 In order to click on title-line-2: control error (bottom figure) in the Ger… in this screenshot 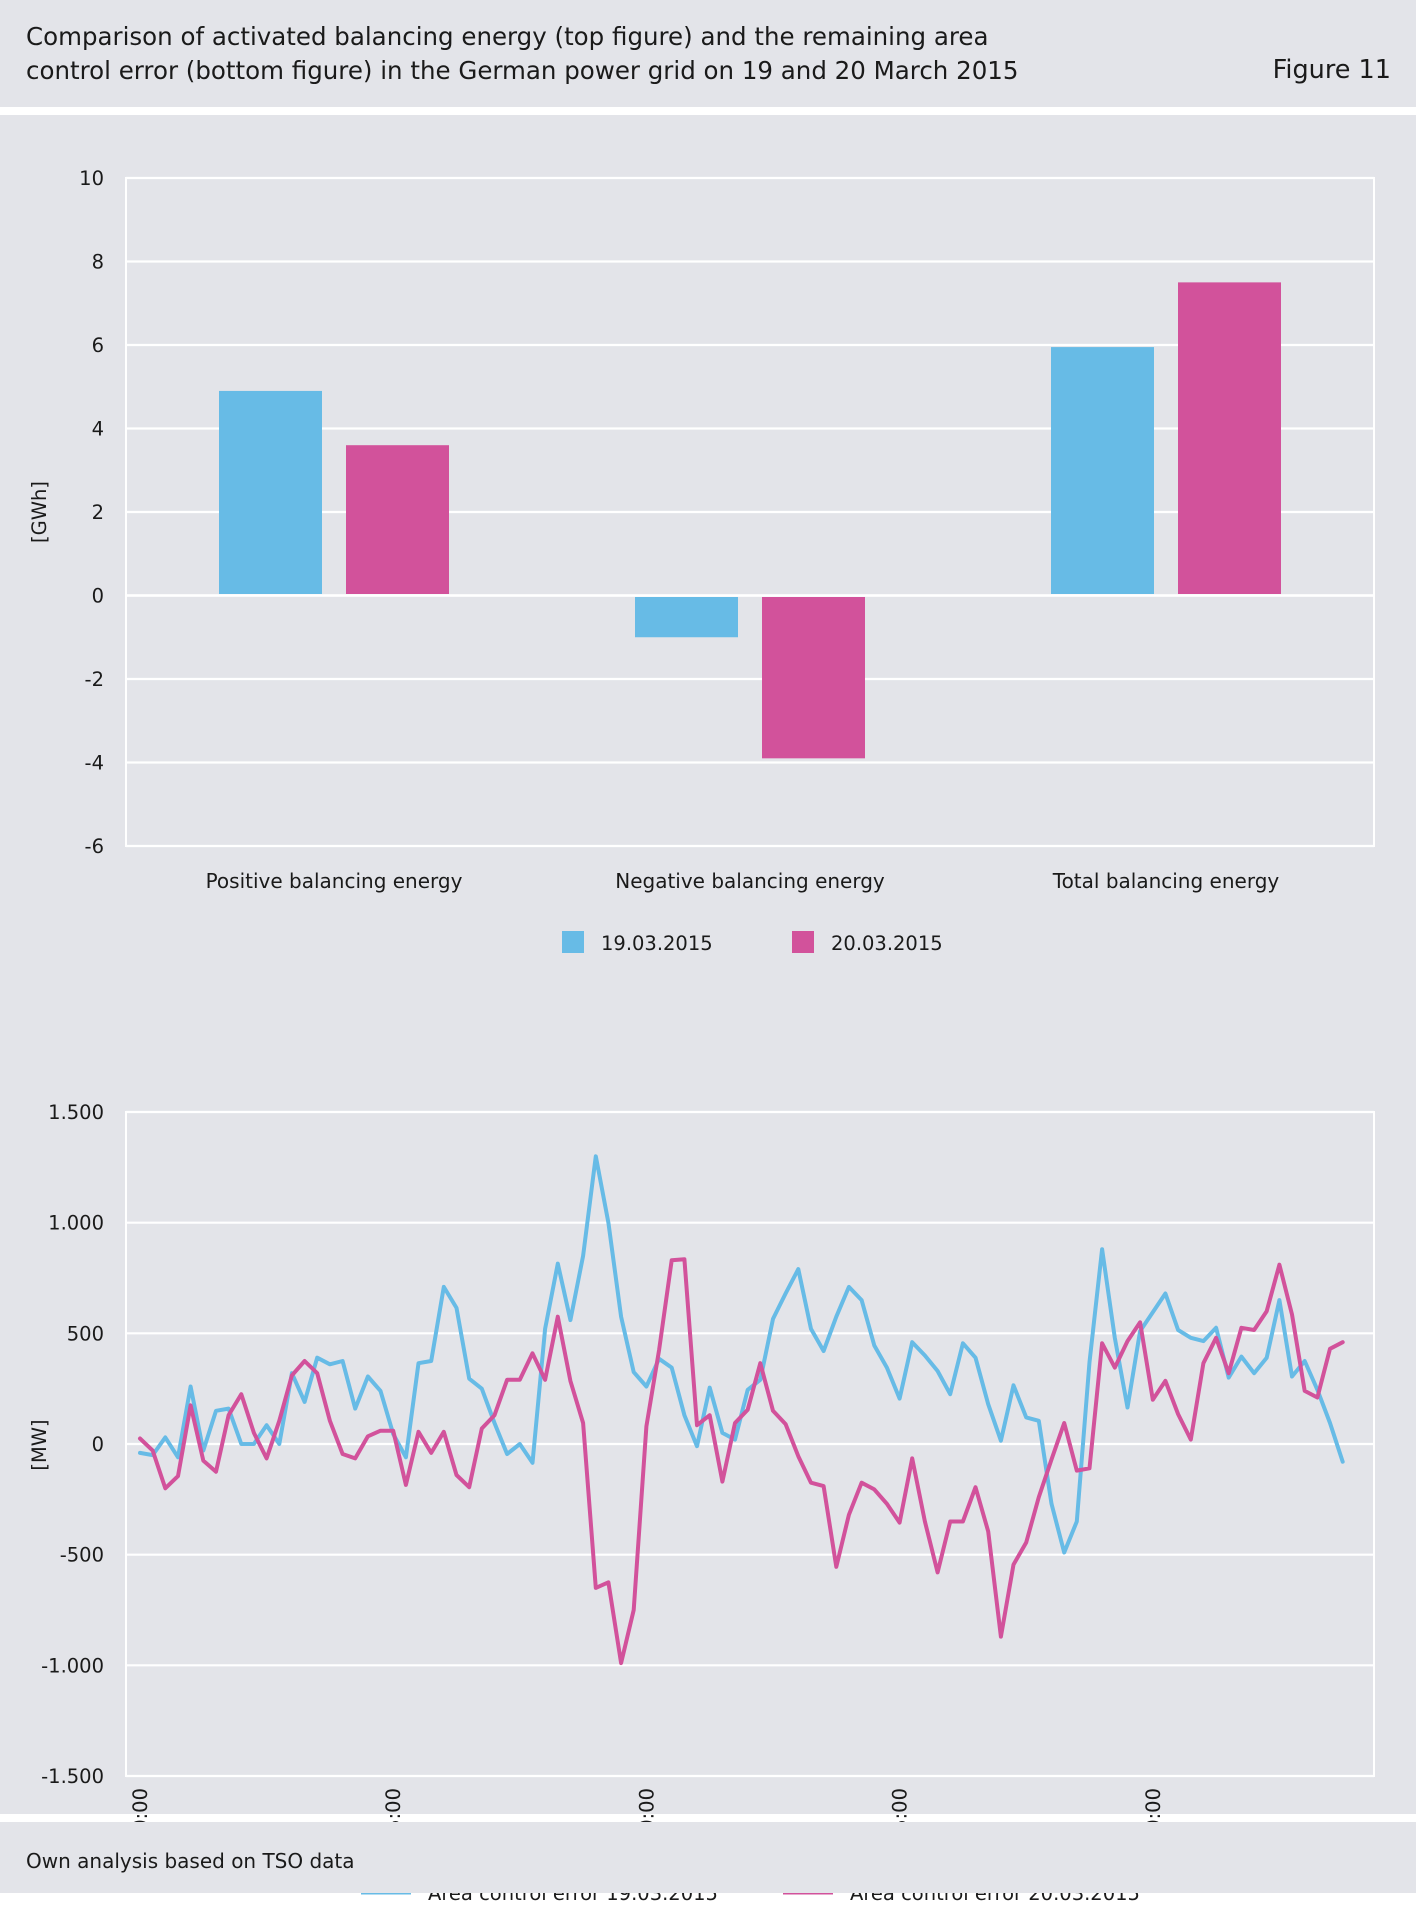, I will do `click(522, 70)`.